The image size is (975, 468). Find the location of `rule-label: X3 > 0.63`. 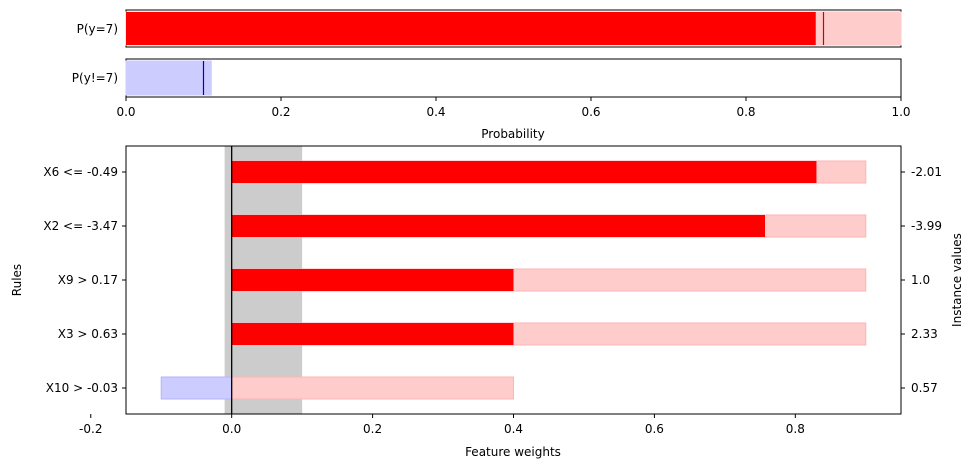

rule-label: X3 > 0.63 is located at coordinates (88, 334).